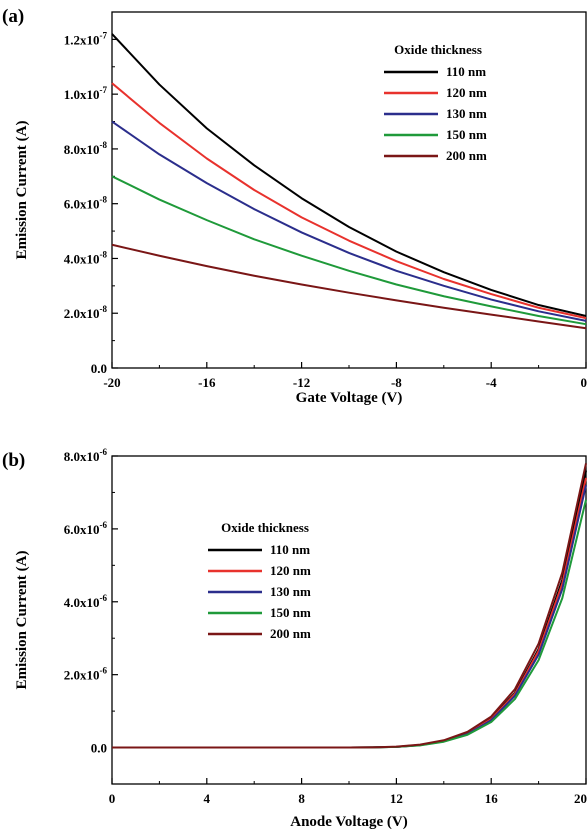 The height and width of the screenshot is (831, 588). What do you see at coordinates (86, 93) in the screenshot?
I see `y-tick-label: 1.0x10⁻⁷` at bounding box center [86, 93].